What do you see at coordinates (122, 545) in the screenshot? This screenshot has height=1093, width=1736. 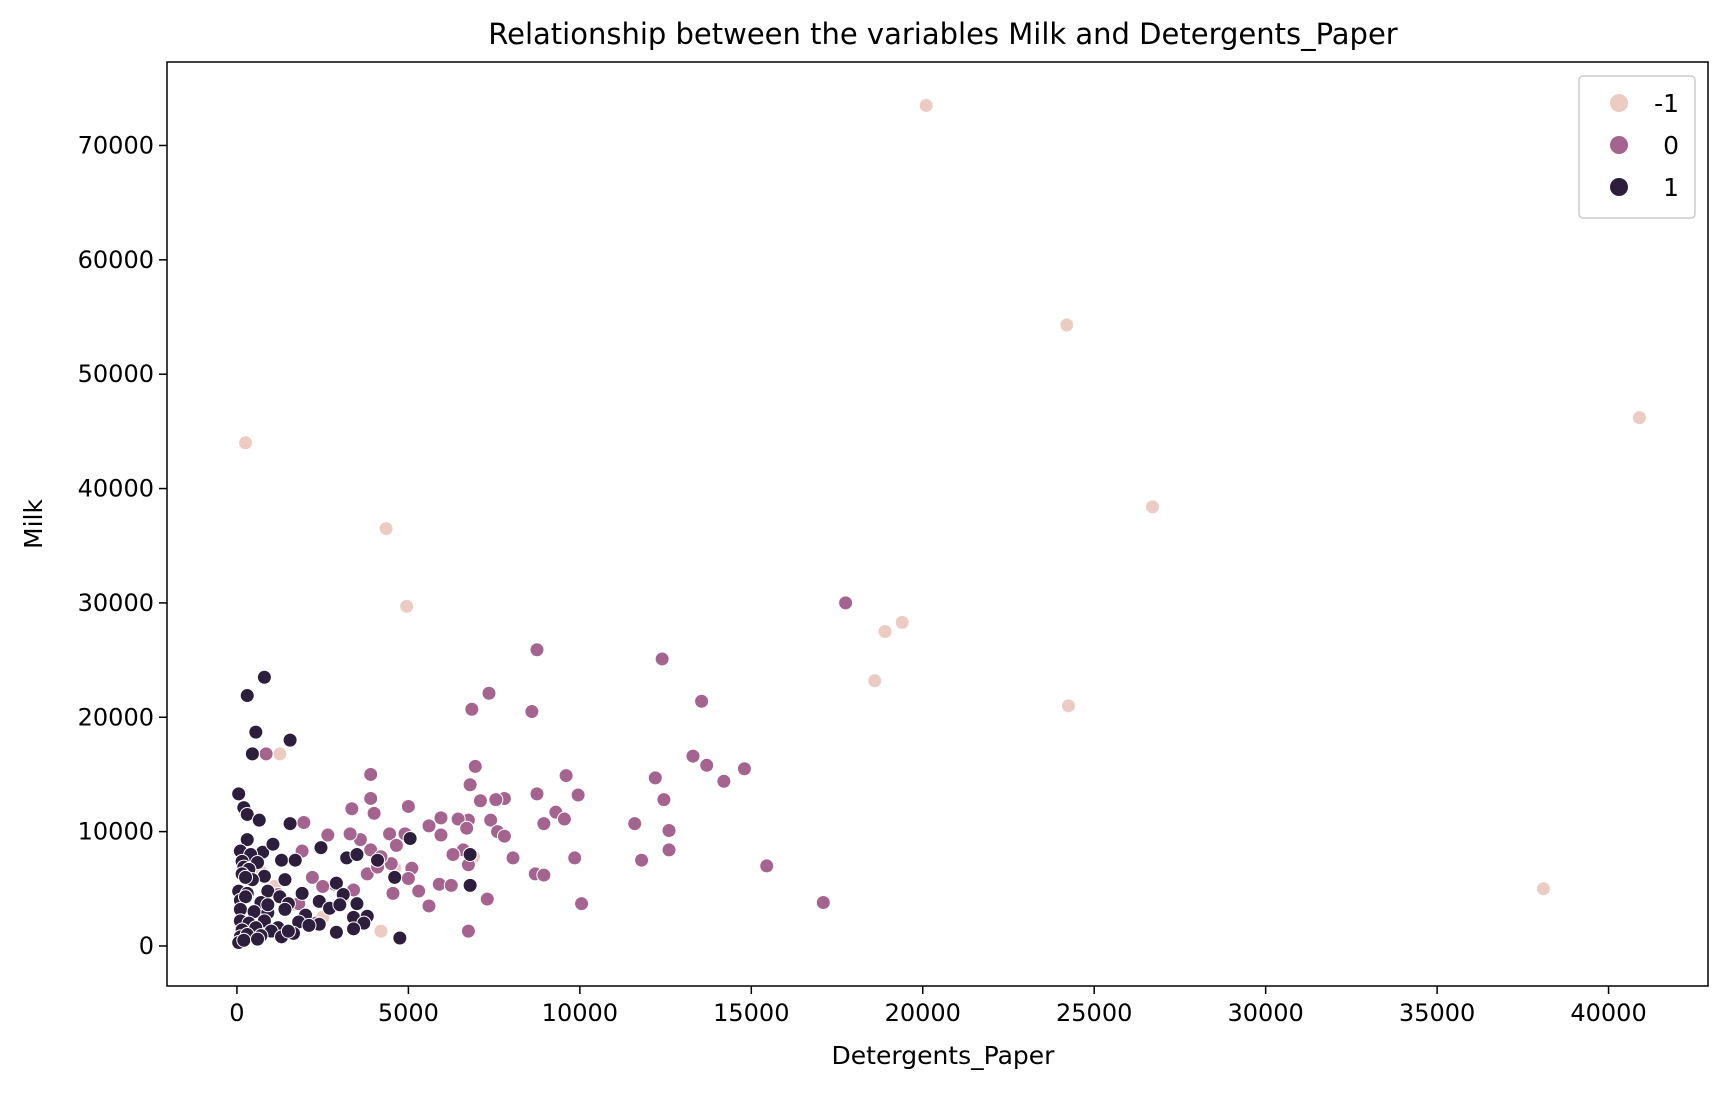 I see `y-axis-ticks: 0 10000 20000 30000 40000 50000 60000 70000` at bounding box center [122, 545].